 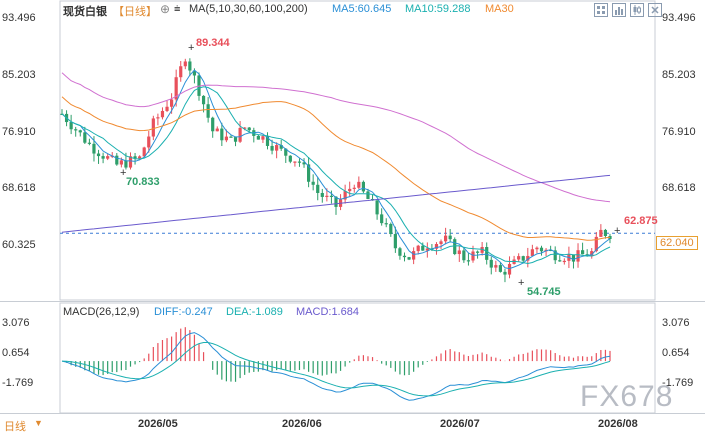 What do you see at coordinates (677, 243) in the screenshot?
I see `current-price-tag: 62.040` at bounding box center [677, 243].